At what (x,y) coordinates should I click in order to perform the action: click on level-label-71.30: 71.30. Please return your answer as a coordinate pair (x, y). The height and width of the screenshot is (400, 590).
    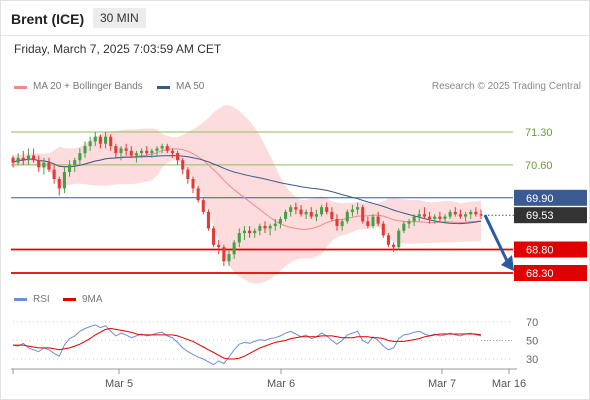
    Looking at the image, I should click on (539, 133).